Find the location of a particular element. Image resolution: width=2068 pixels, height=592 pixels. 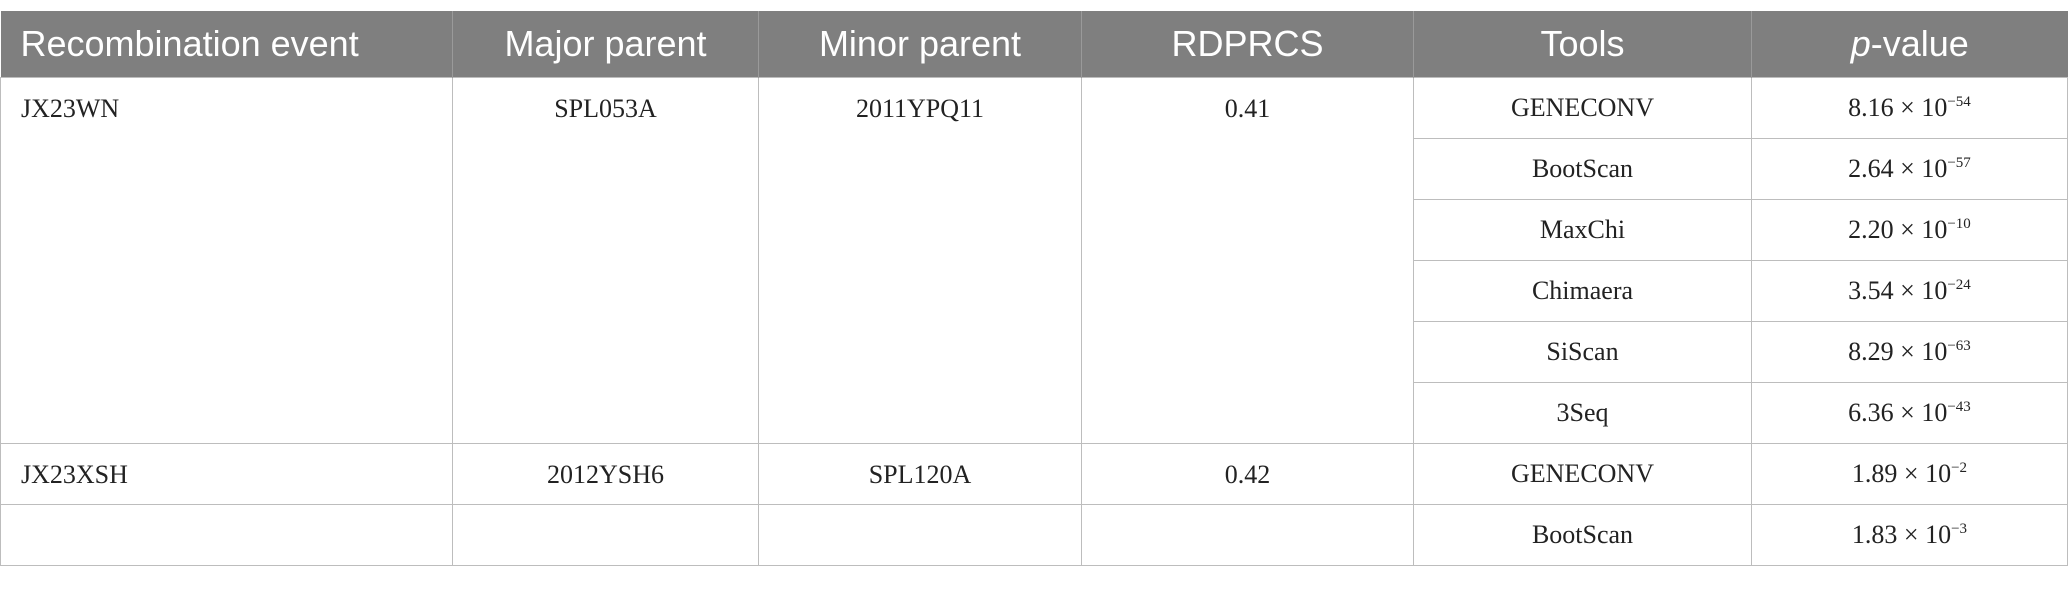

table-row: BootScan 2.64 × 10−57 is located at coordinates (1034, 169).